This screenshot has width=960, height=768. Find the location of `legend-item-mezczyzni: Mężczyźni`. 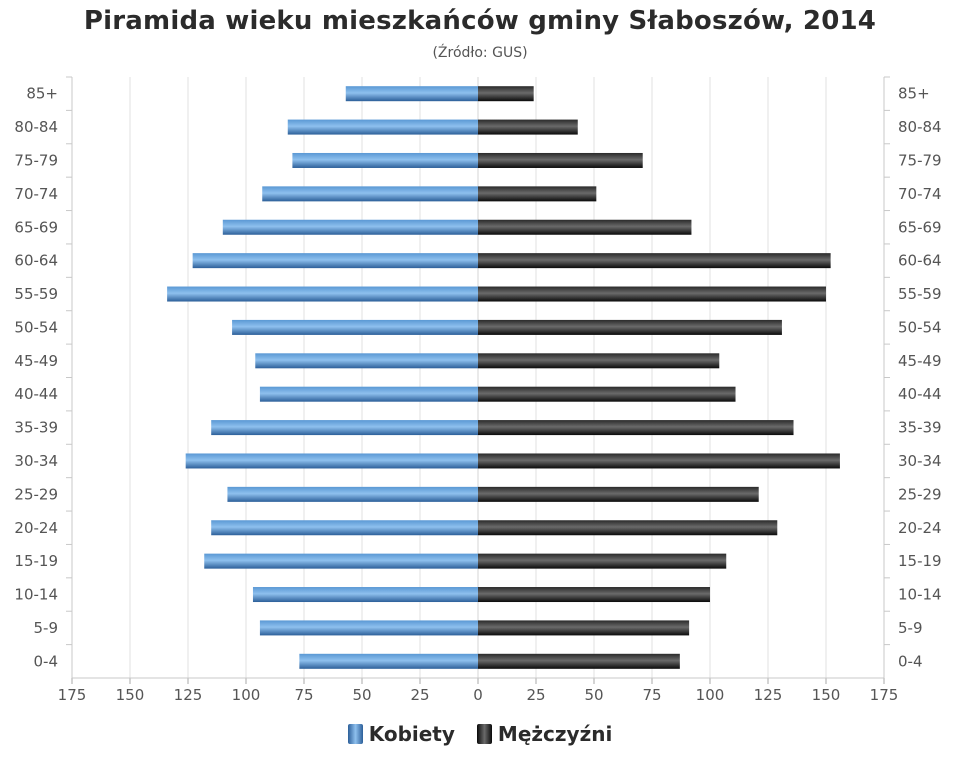

legend-item-mezczyzni: Mężczyźni is located at coordinates (544, 734).